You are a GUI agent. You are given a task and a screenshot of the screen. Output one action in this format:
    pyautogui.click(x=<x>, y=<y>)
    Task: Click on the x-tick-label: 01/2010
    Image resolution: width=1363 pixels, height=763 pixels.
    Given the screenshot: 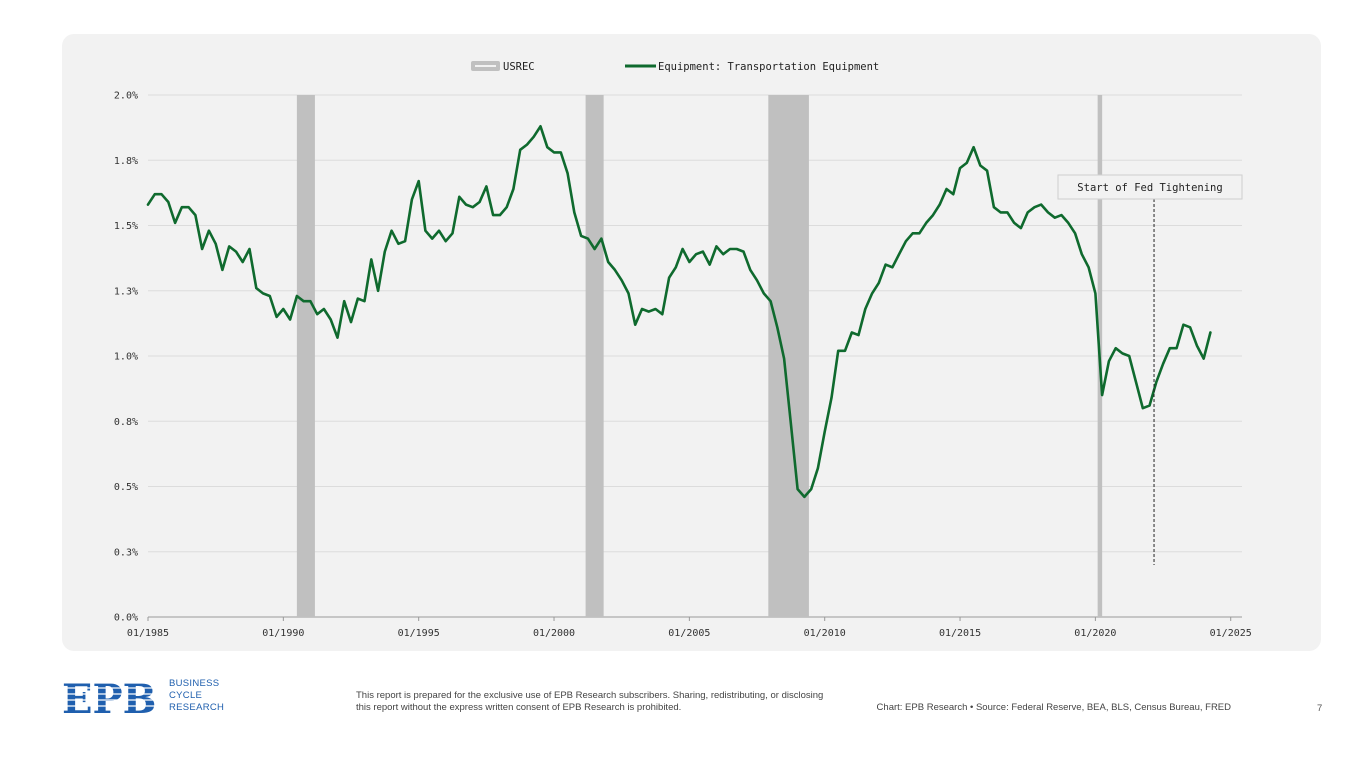 What is the action you would take?
    pyautogui.click(x=825, y=633)
    